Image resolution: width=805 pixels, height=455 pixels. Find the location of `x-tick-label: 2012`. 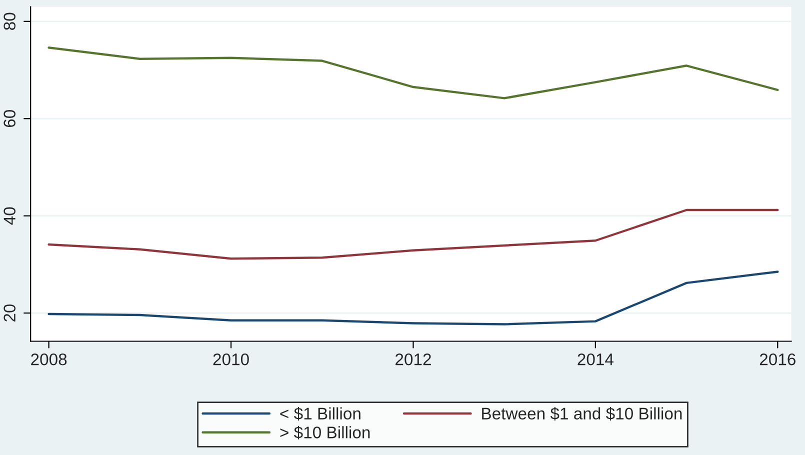

x-tick-label: 2012 is located at coordinates (413, 359).